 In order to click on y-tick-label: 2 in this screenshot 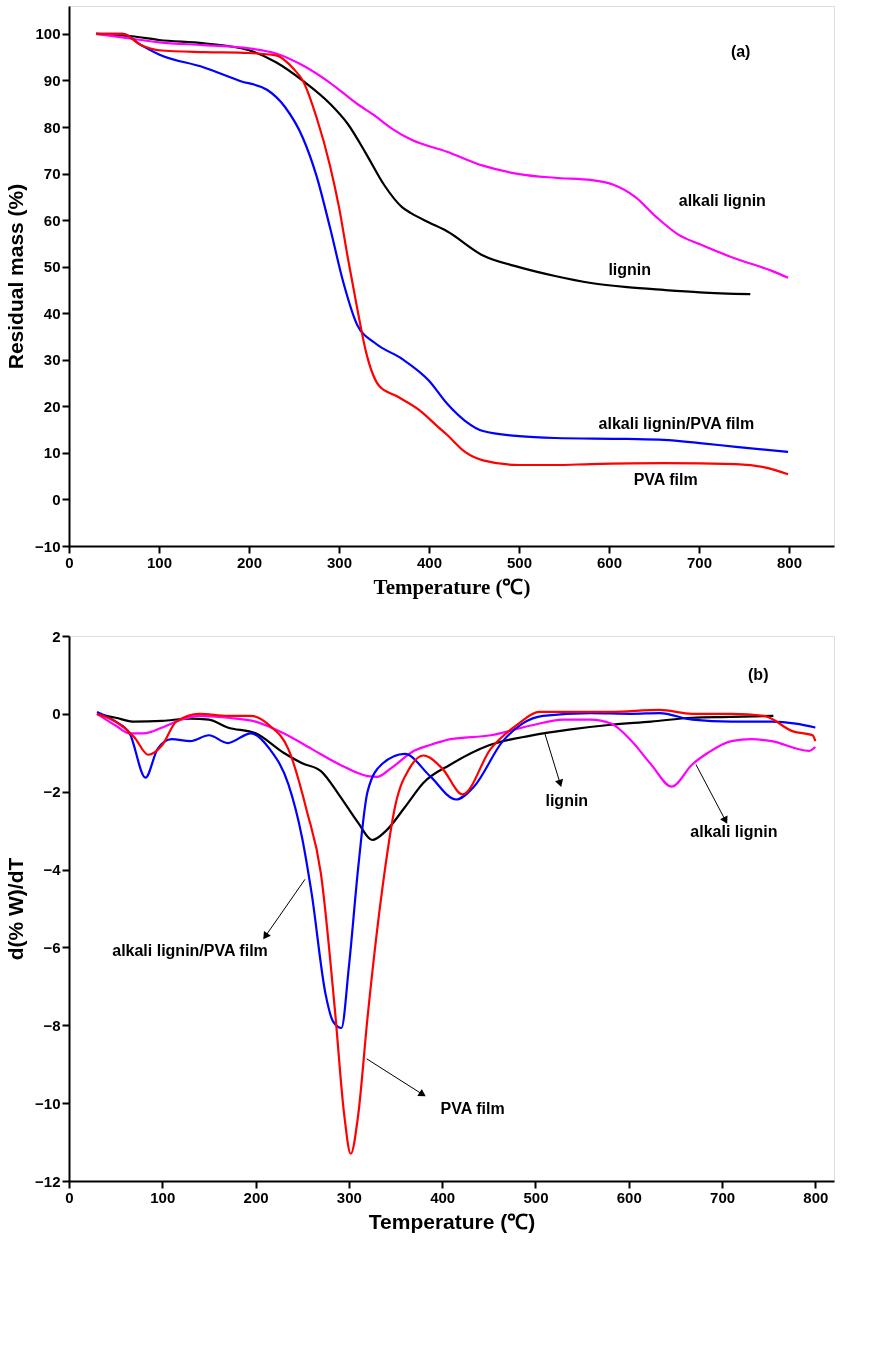, I will do `click(56, 636)`.